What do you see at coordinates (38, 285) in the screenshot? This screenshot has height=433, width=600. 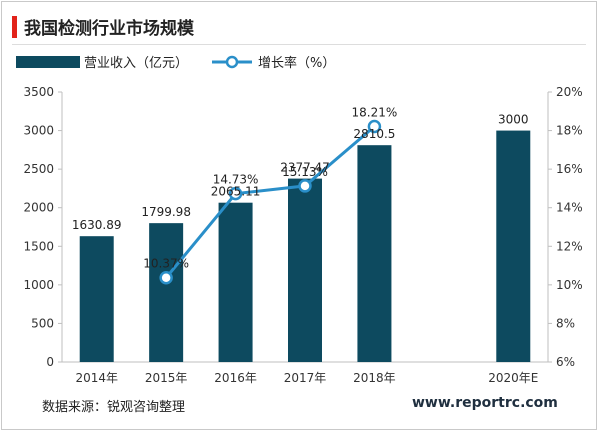 I see `y-left-tick-label: 1000` at bounding box center [38, 285].